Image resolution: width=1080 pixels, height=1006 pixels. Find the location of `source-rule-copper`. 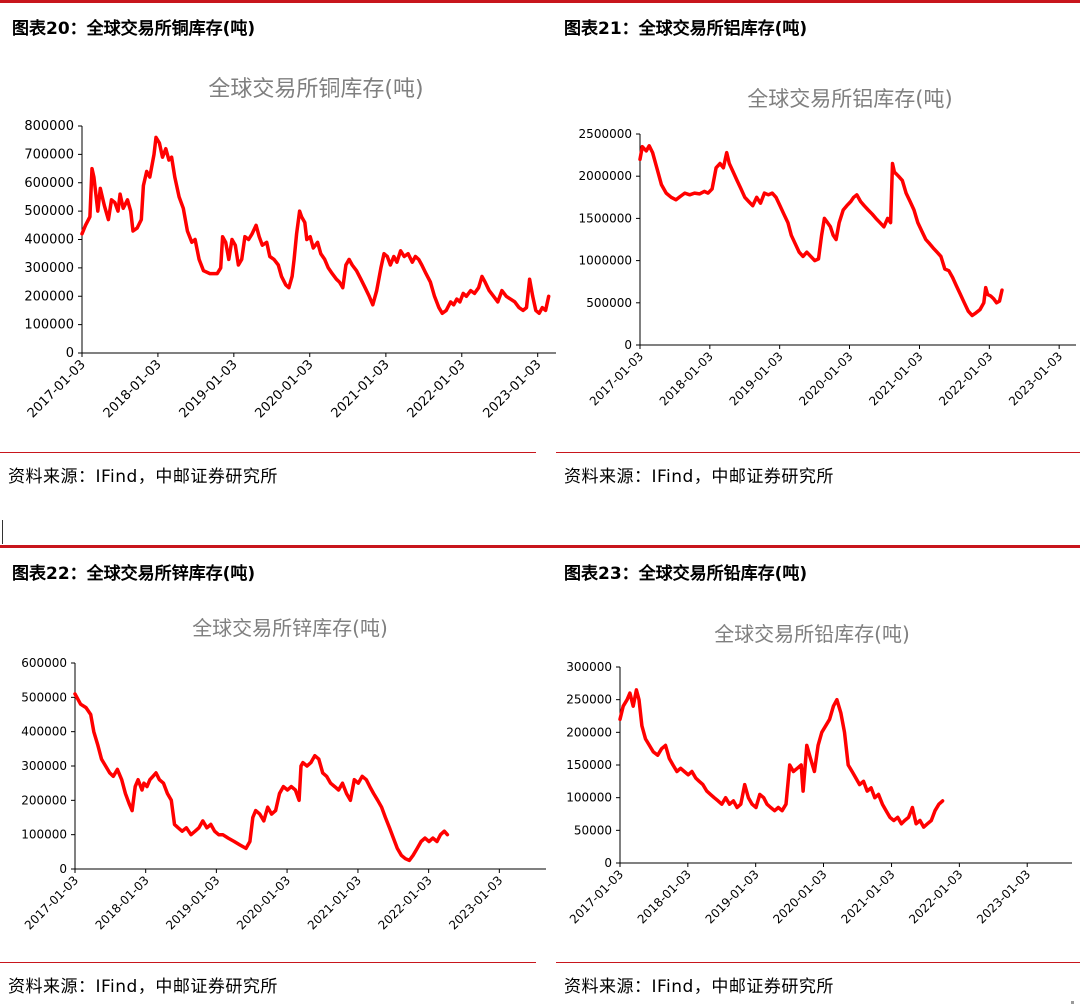

source-rule-copper is located at coordinates (268, 452).